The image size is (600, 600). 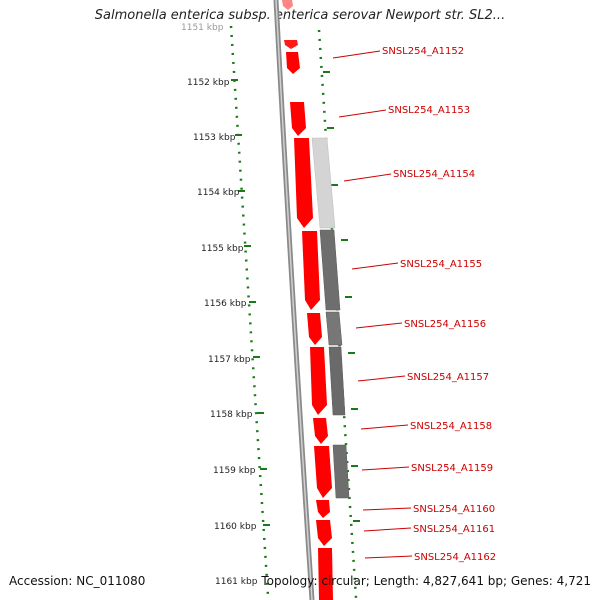 What do you see at coordinates (448, 377) in the screenshot?
I see `gene-label: SNSL254_A1157` at bounding box center [448, 377].